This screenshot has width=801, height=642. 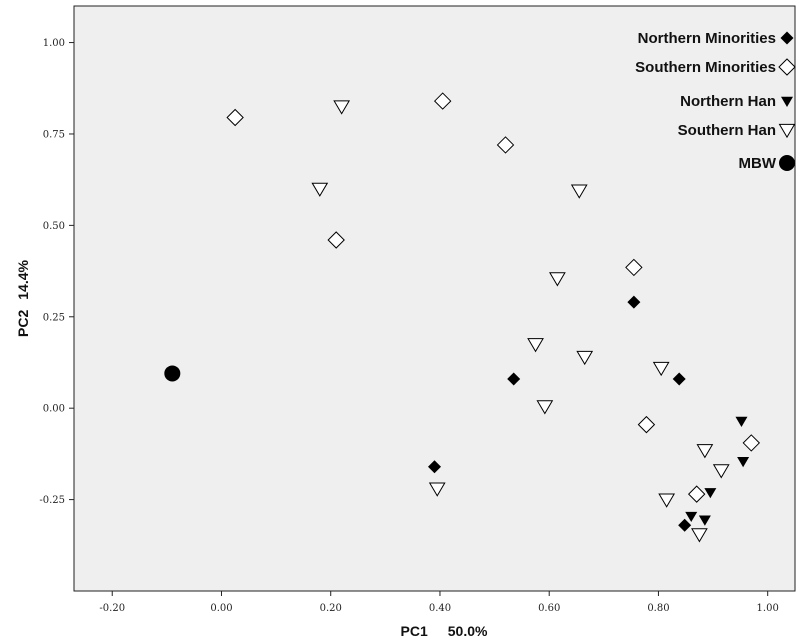 I want to click on legend-label-mbw: MBW, so click(x=758, y=163).